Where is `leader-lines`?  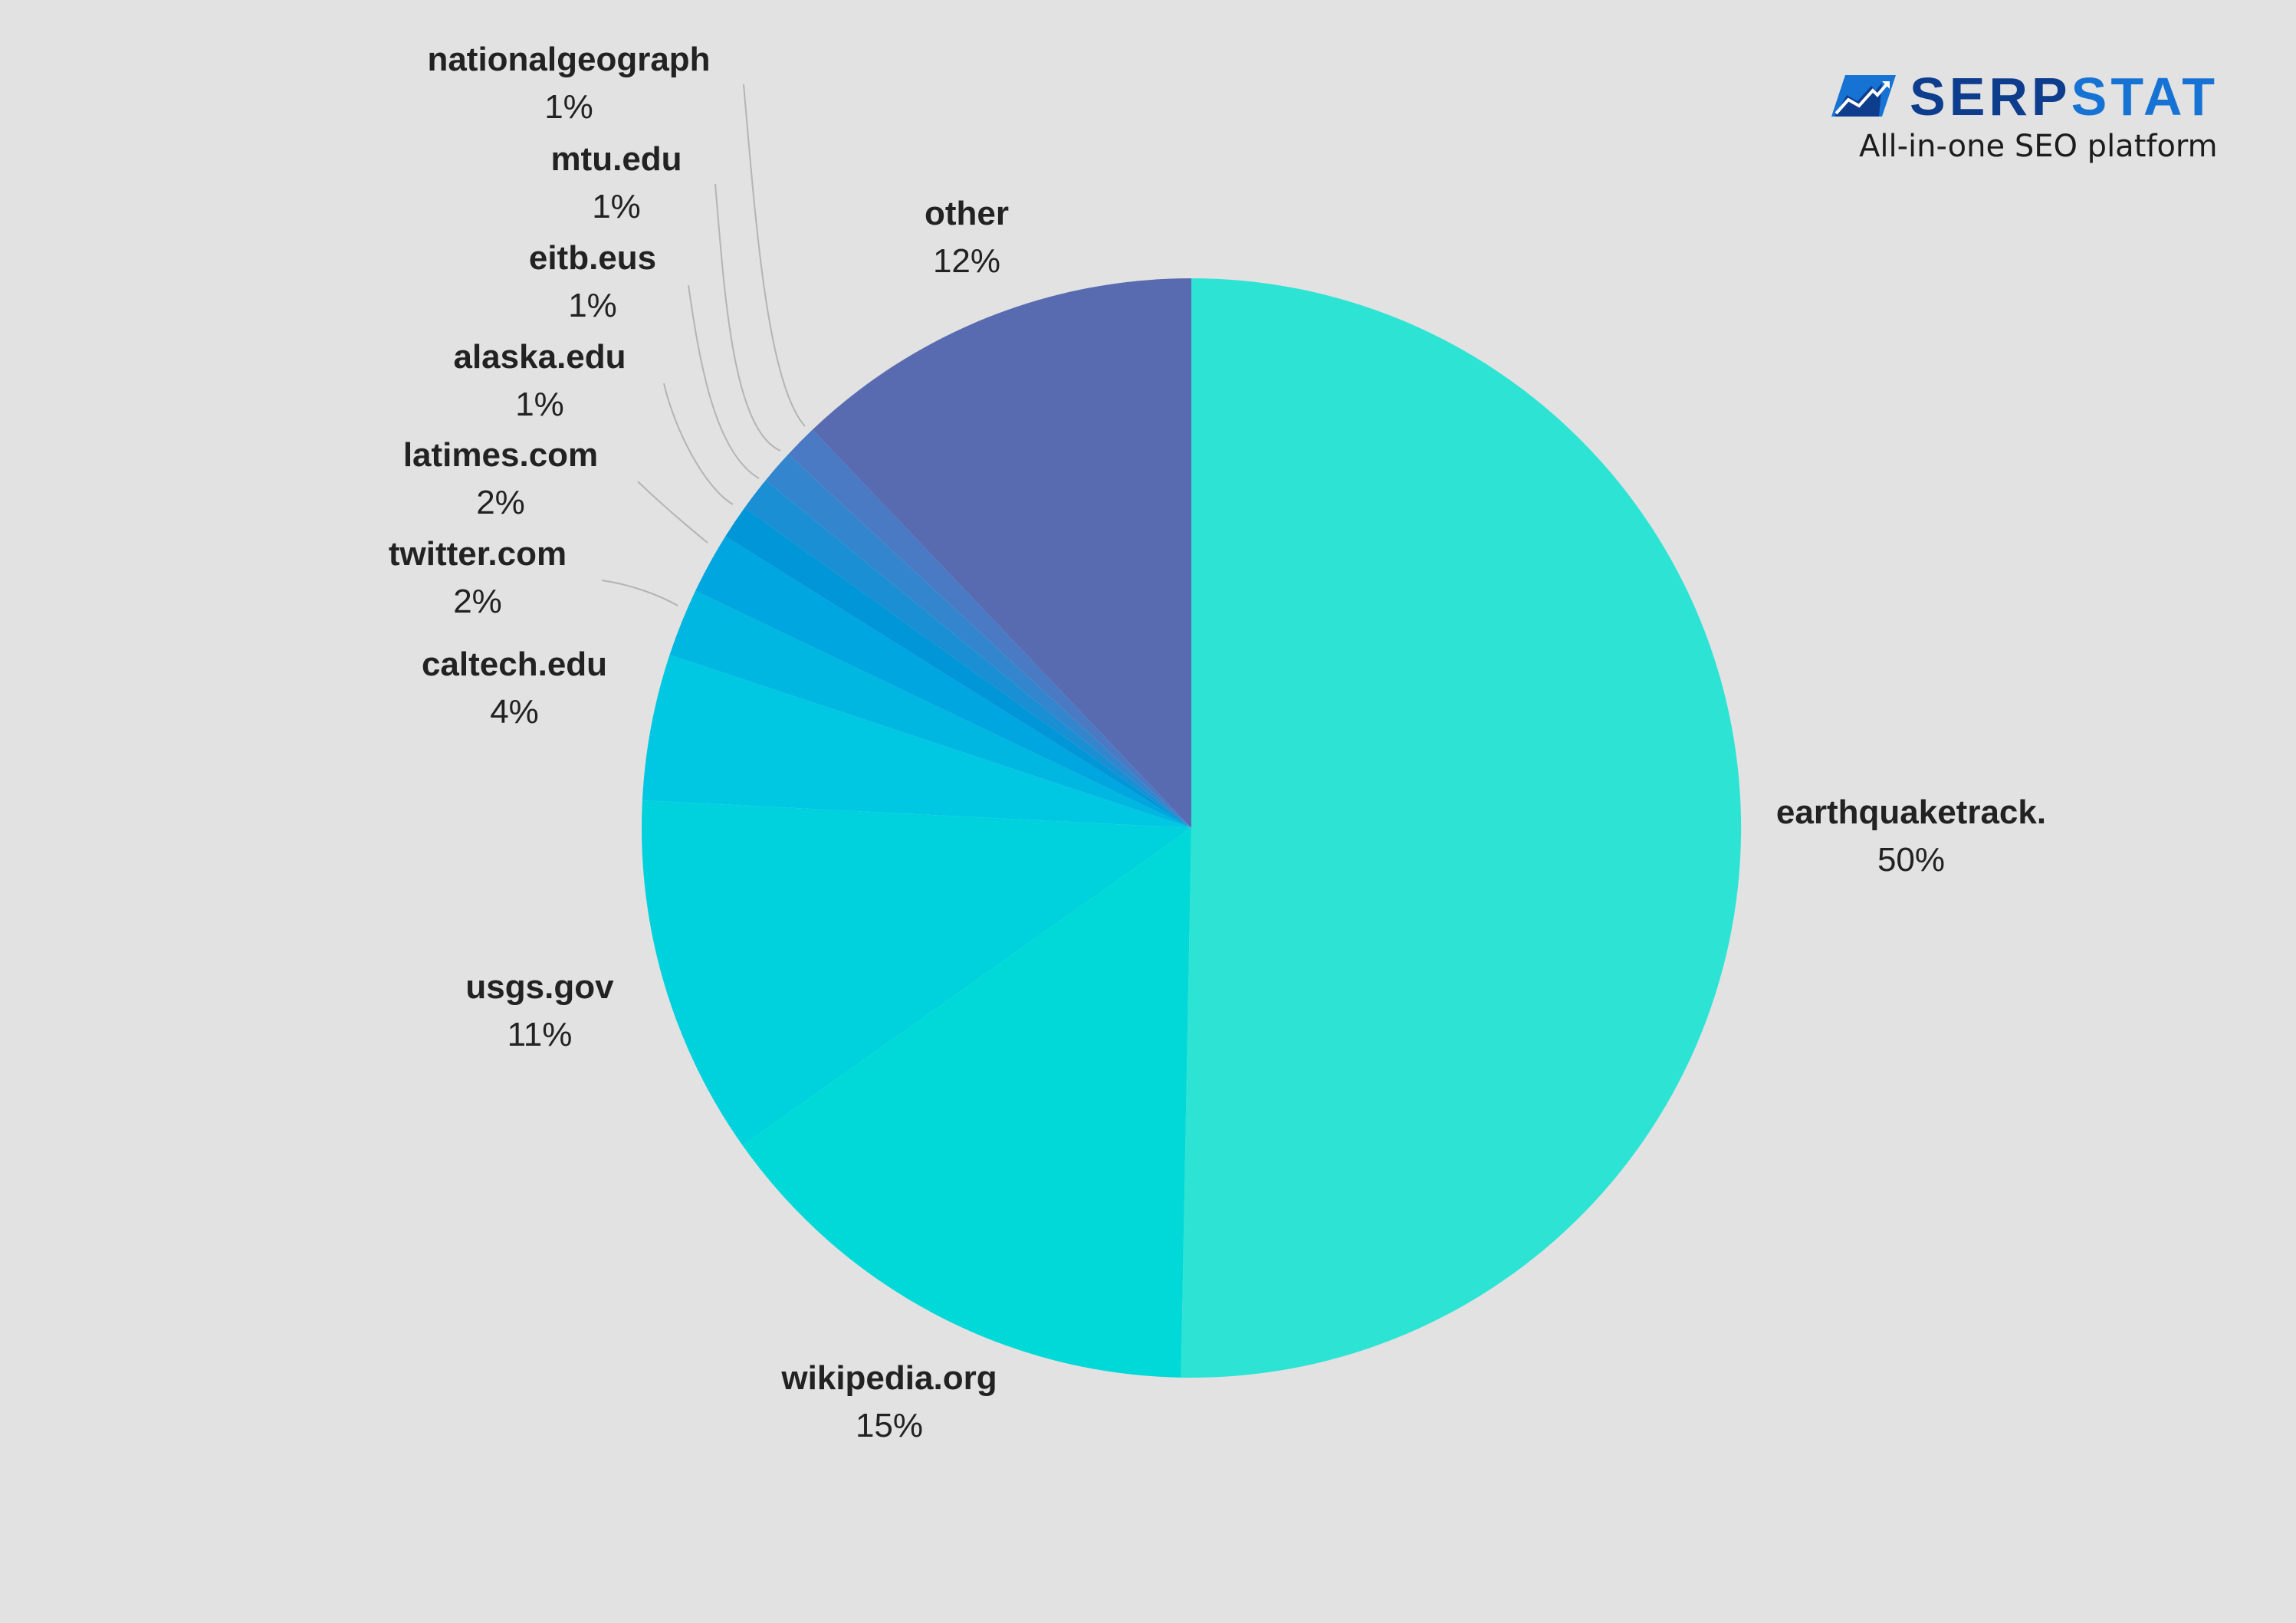 leader-lines is located at coordinates (703, 345).